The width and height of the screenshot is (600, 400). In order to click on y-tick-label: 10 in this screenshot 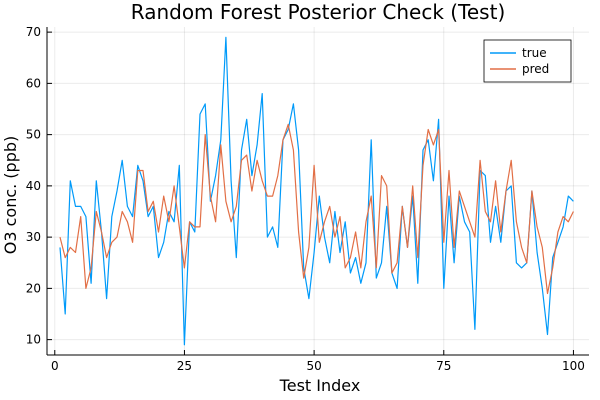, I will do `click(33, 340)`.